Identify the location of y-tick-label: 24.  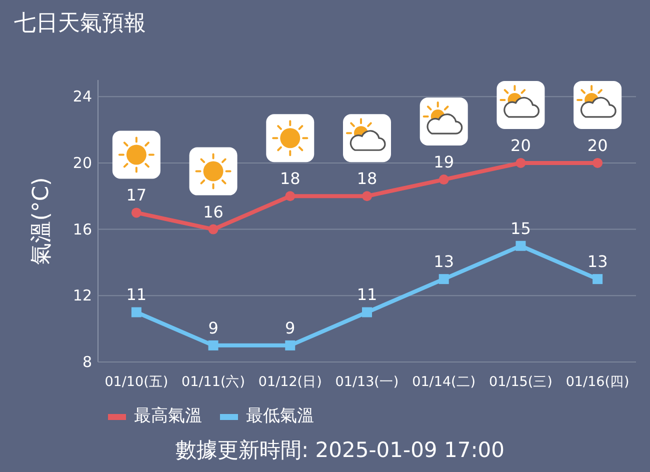
(82, 97).